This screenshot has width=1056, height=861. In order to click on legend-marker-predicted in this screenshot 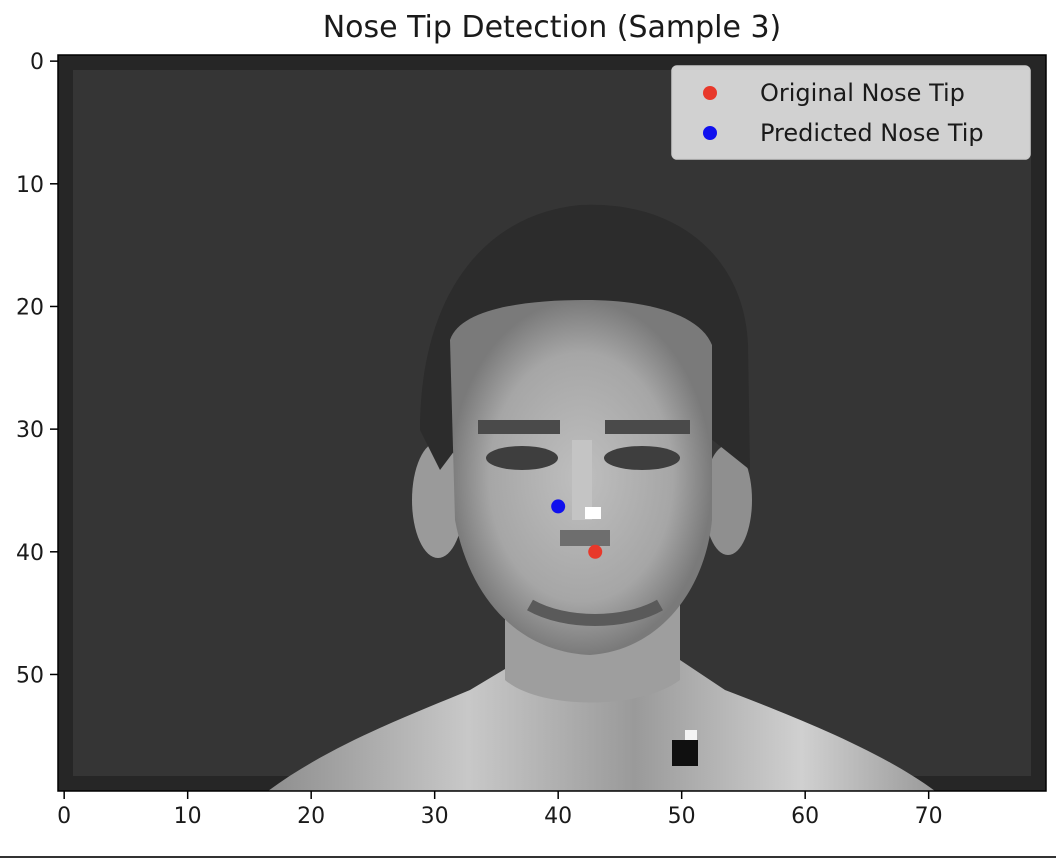, I will do `click(710, 133)`.